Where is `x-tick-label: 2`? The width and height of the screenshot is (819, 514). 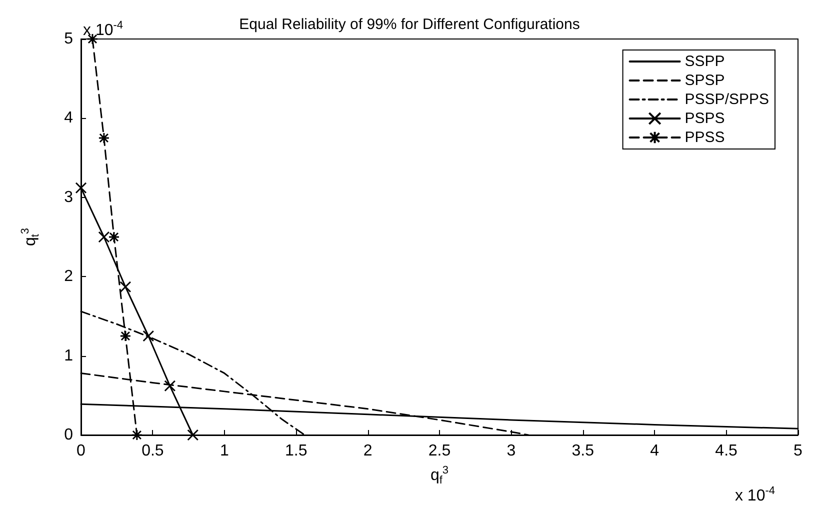 x-tick-label: 2 is located at coordinates (367, 451).